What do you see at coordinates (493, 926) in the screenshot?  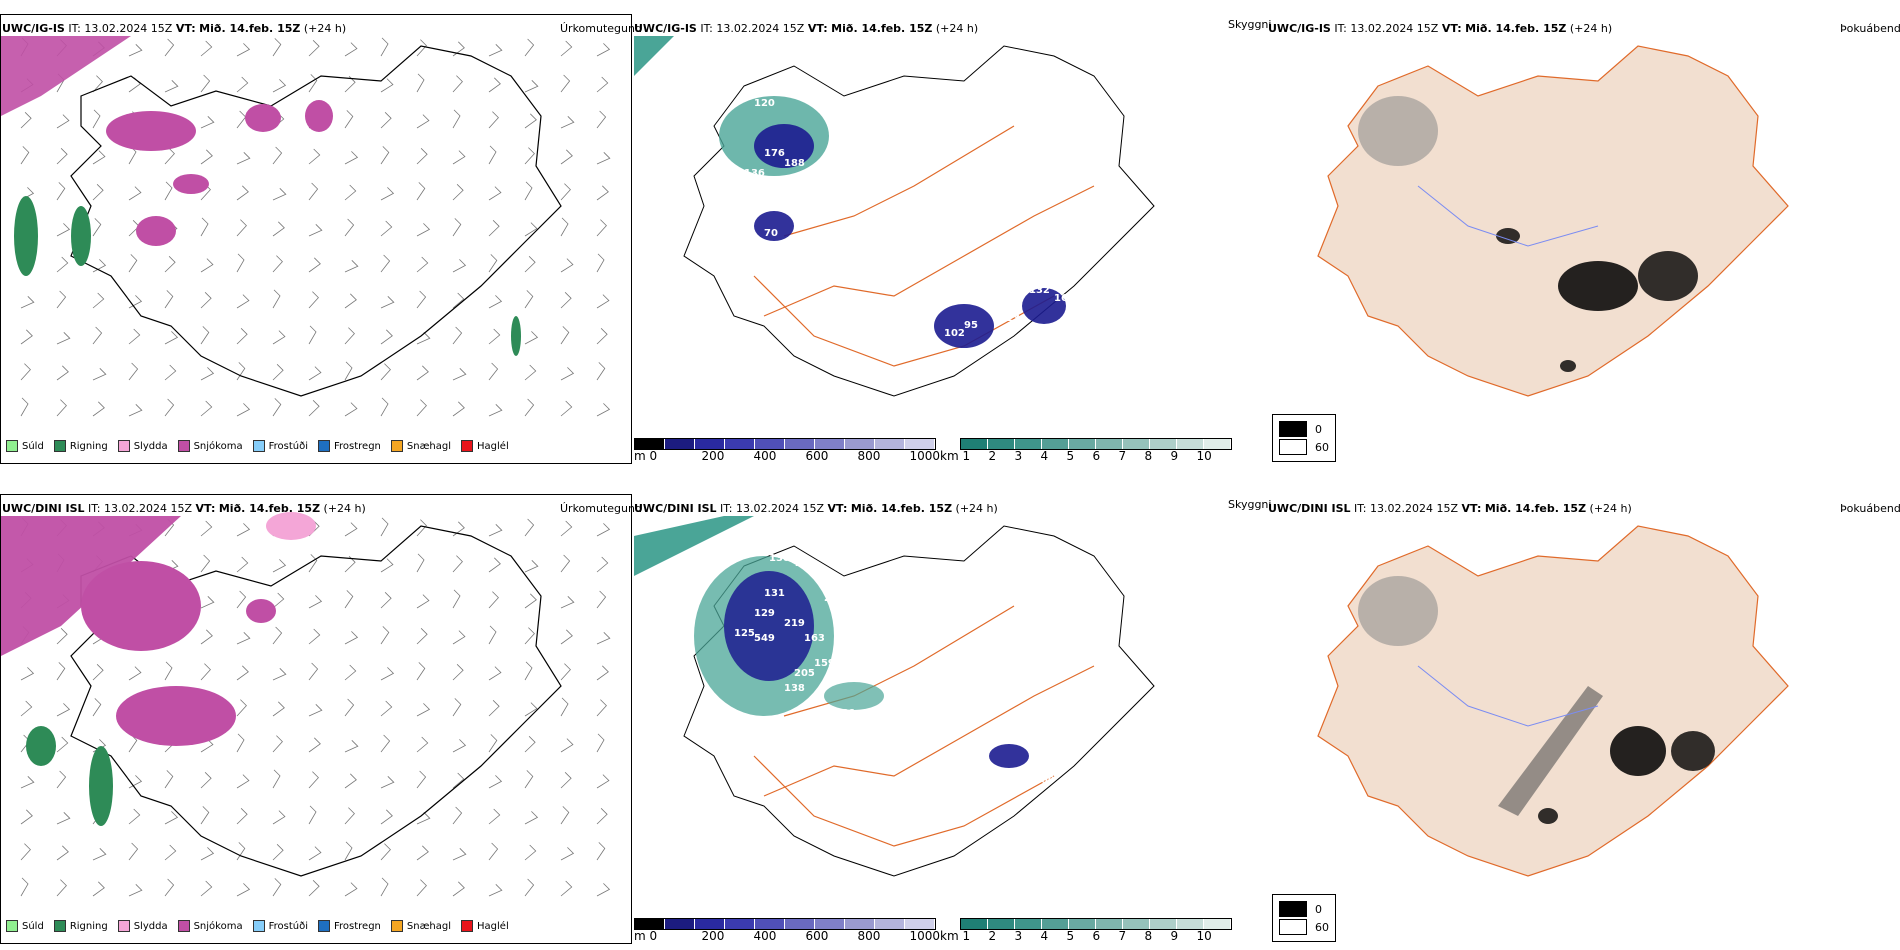 I see `legend-label: Haglél` at bounding box center [493, 926].